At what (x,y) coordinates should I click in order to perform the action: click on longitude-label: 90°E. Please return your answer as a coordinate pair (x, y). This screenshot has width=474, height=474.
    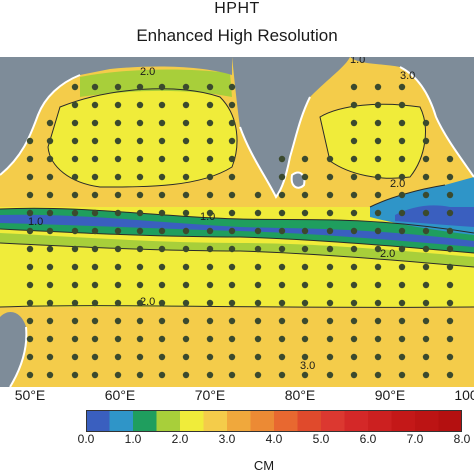
    Looking at the image, I should click on (390, 395).